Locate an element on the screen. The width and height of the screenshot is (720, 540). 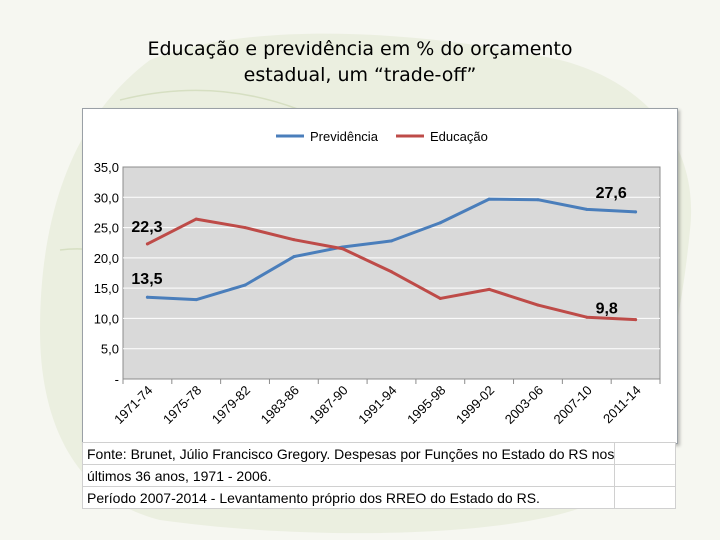
x-tick-label: 2007-10 is located at coordinates (573, 405).